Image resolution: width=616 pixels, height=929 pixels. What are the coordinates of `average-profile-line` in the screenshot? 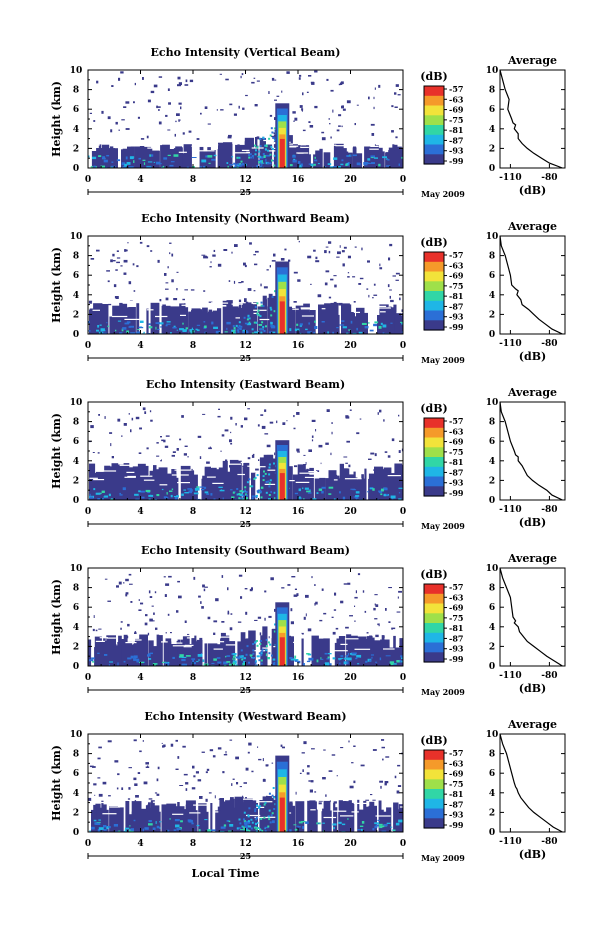 It's located at (531, 451).